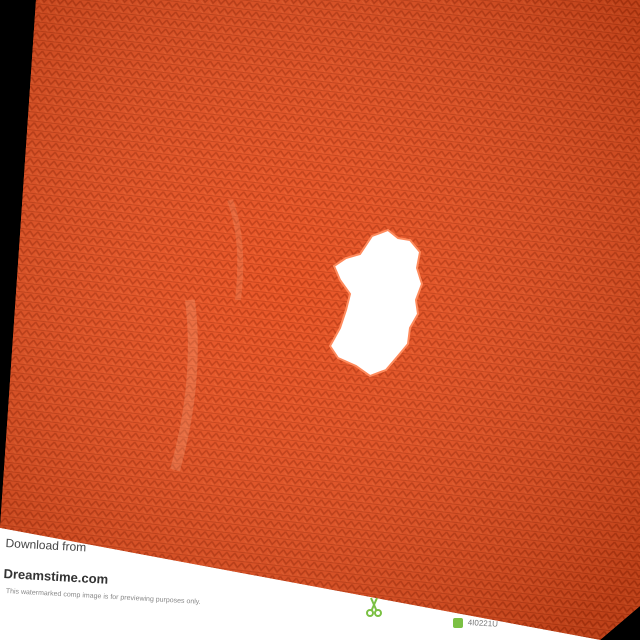 The width and height of the screenshot is (640, 640). What do you see at coordinates (458, 623) in the screenshot?
I see `id-badge-icon` at bounding box center [458, 623].